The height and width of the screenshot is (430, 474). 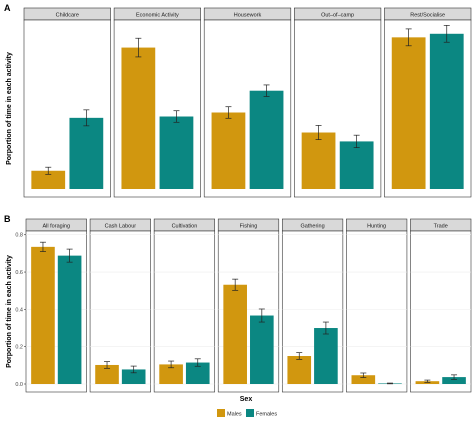 What do you see at coordinates (249, 227) in the screenshot?
I see `facet-label: Fishing` at bounding box center [249, 227].